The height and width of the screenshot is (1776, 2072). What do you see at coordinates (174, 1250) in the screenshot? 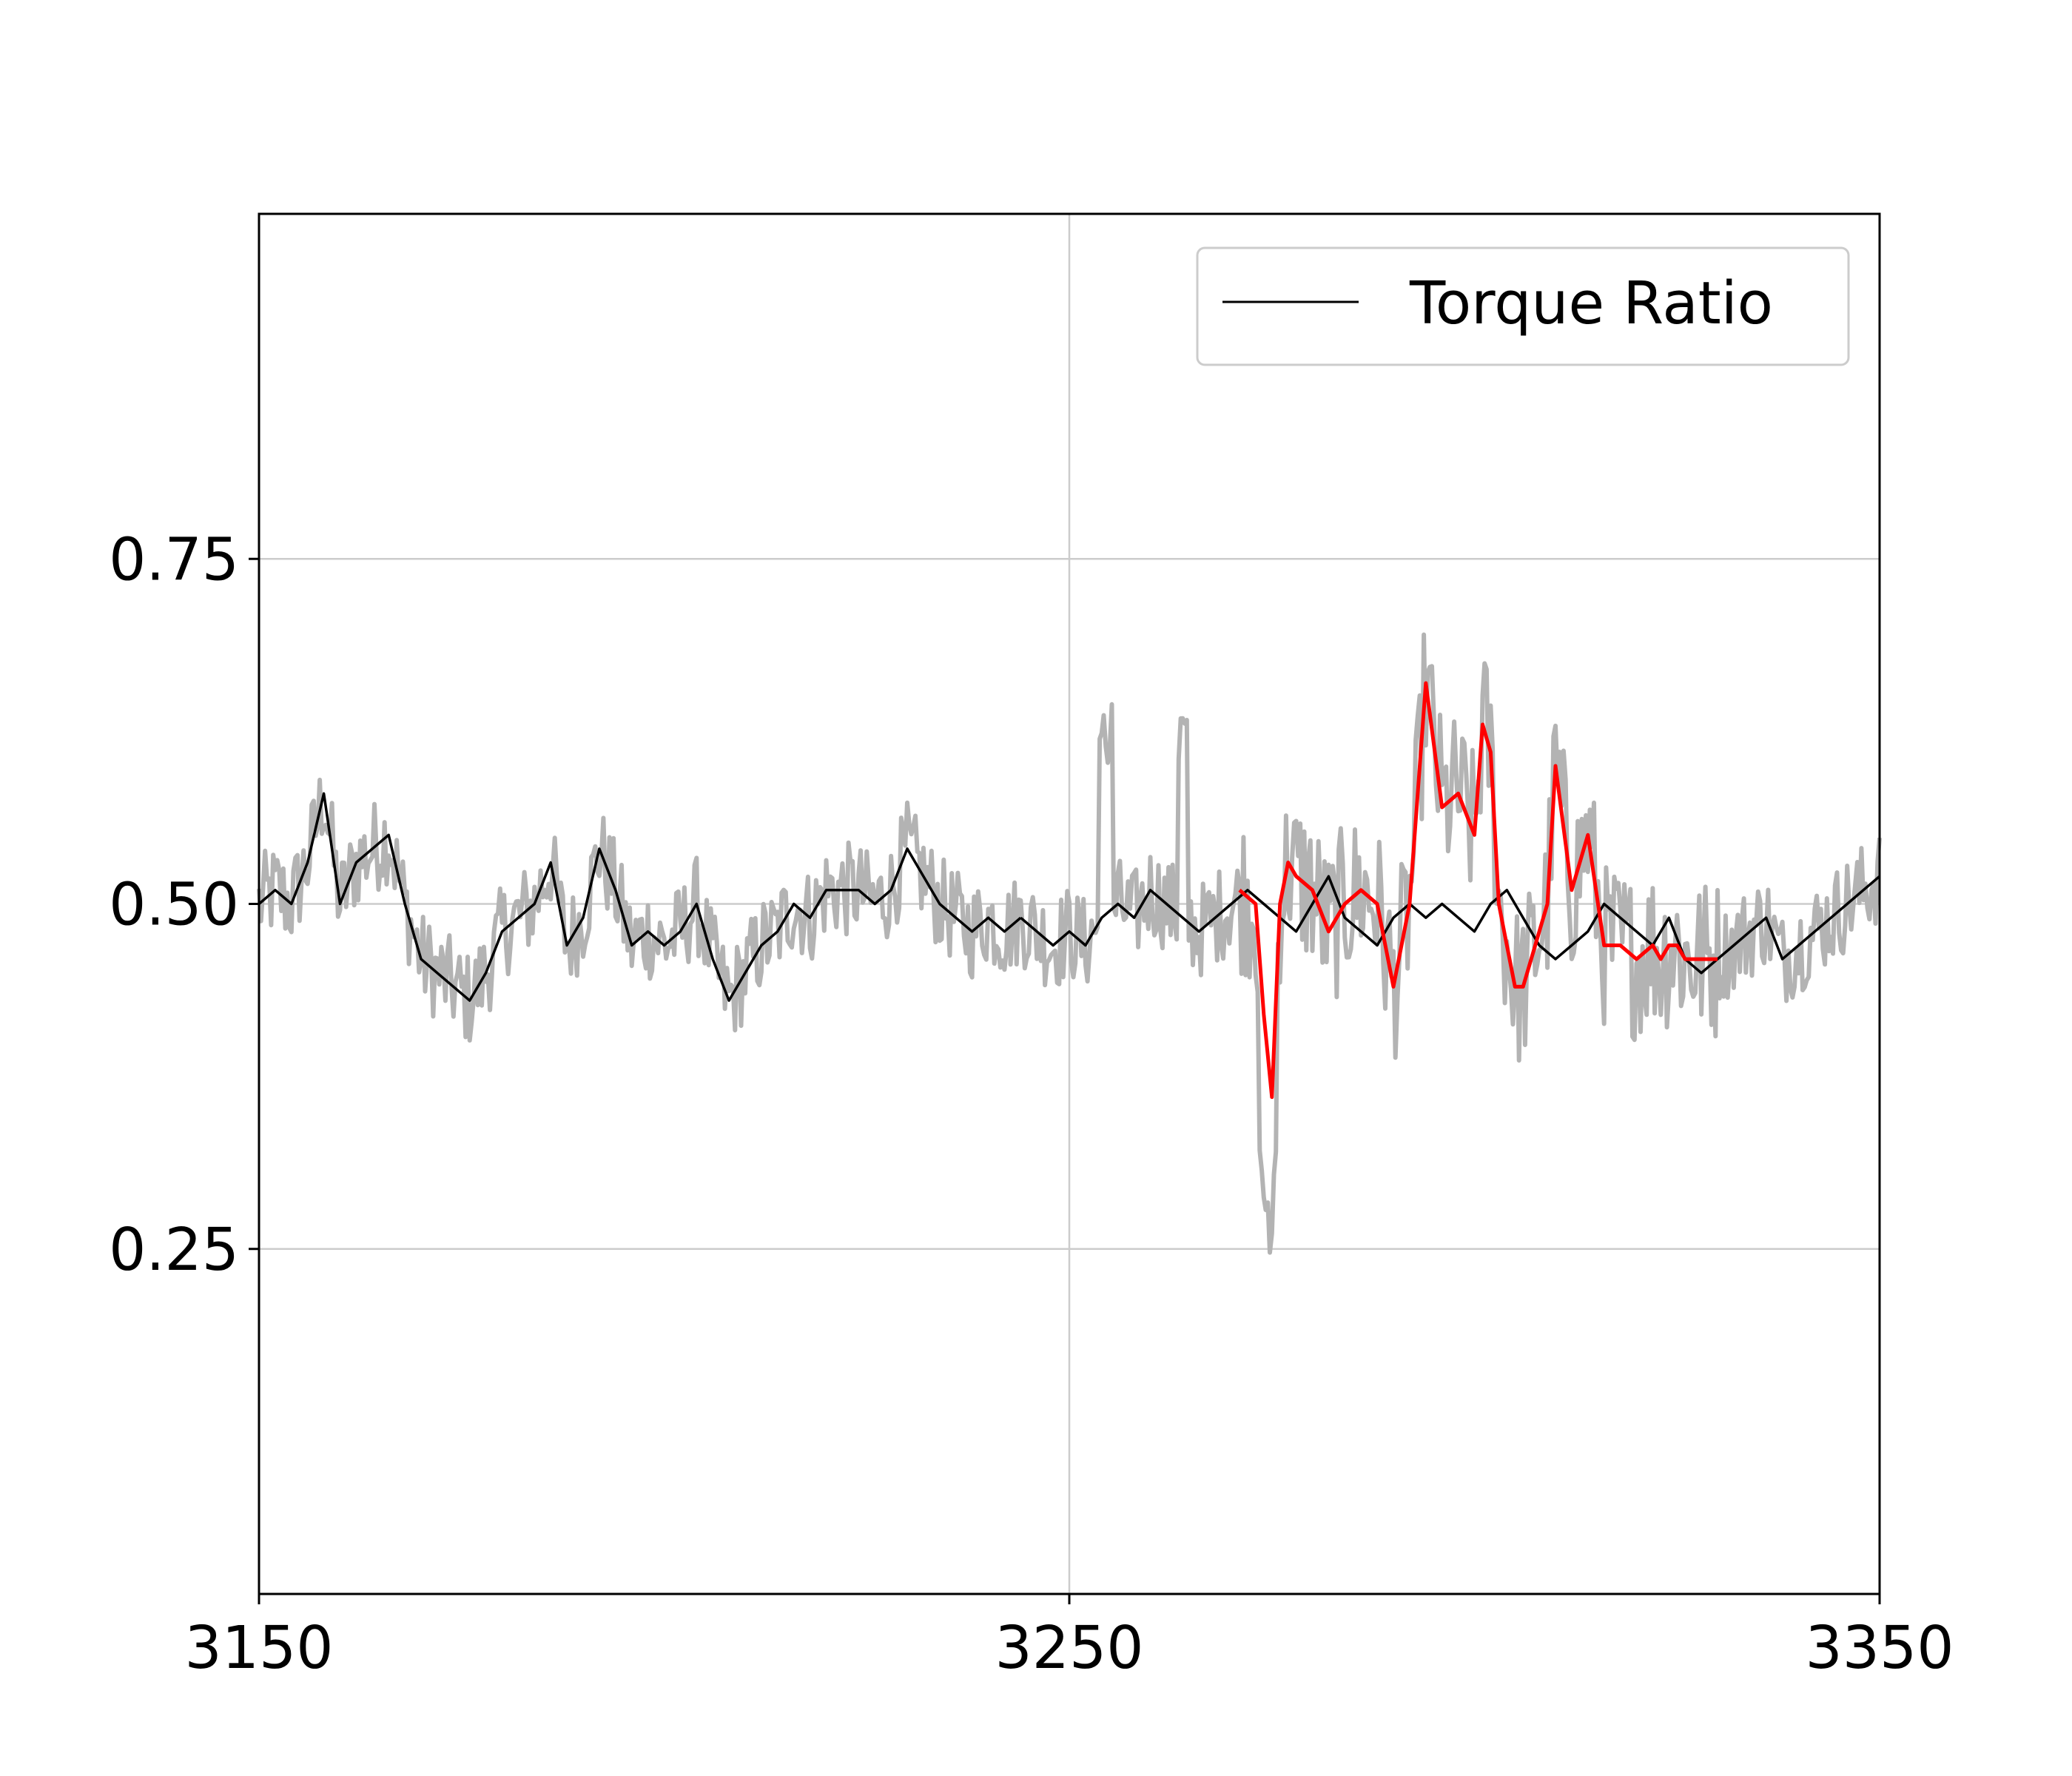
I see `y-tick-label: 0.25` at bounding box center [174, 1250].